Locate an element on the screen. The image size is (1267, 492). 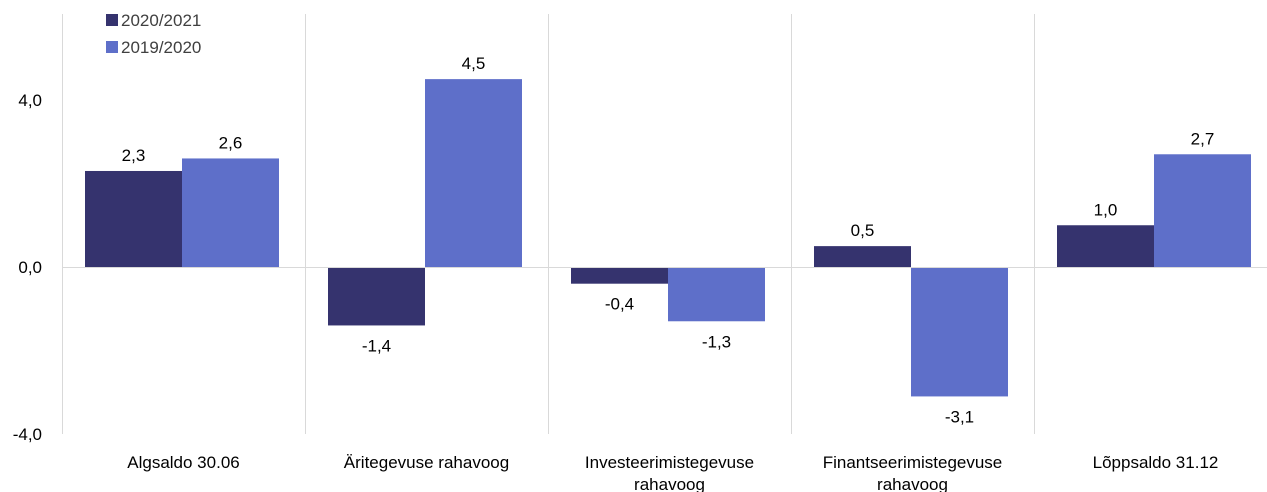
category-label: Finantseerimistegevuse is located at coordinates (913, 462).